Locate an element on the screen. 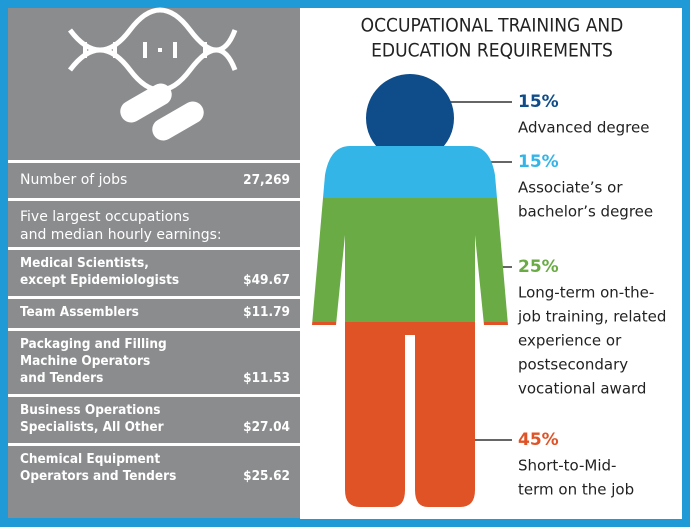 The height and width of the screenshot is (531, 690). occupation-wage: $11.53 is located at coordinates (266, 378).